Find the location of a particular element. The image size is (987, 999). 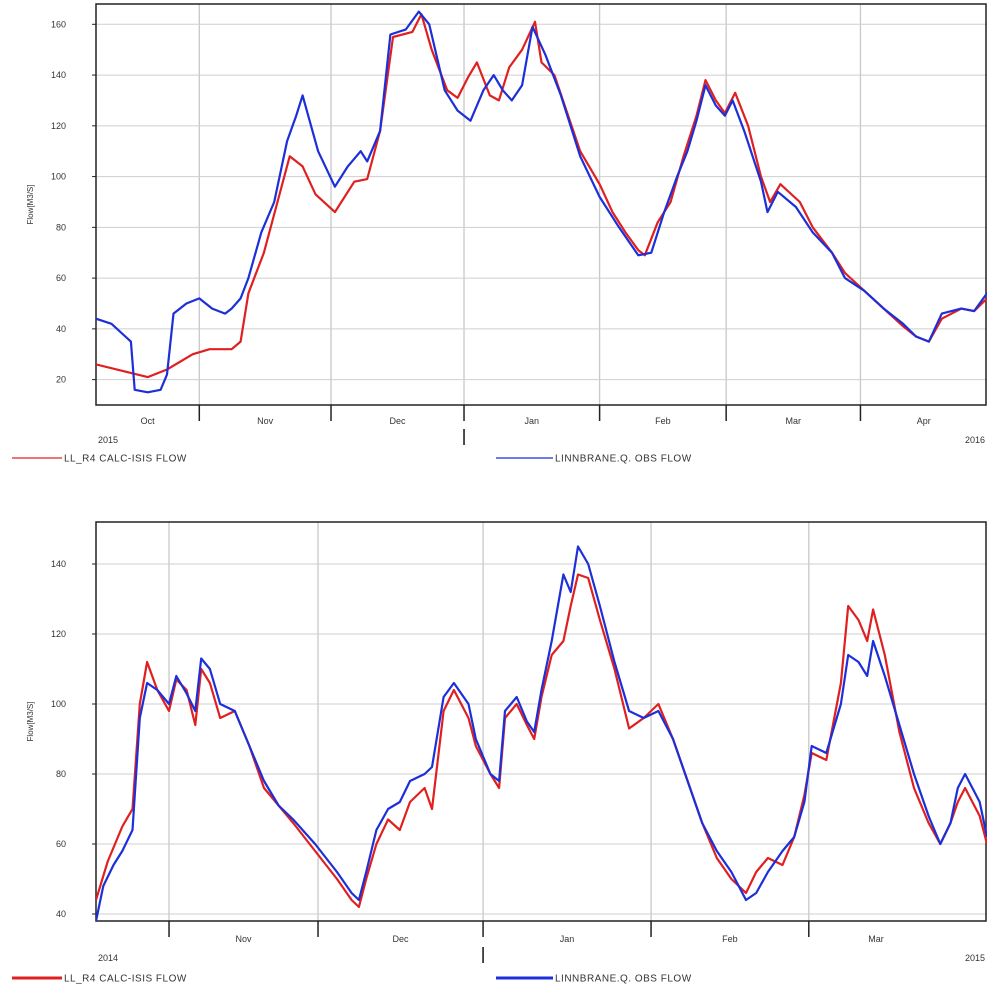

y-tick-label: 20 is located at coordinates (61, 380).